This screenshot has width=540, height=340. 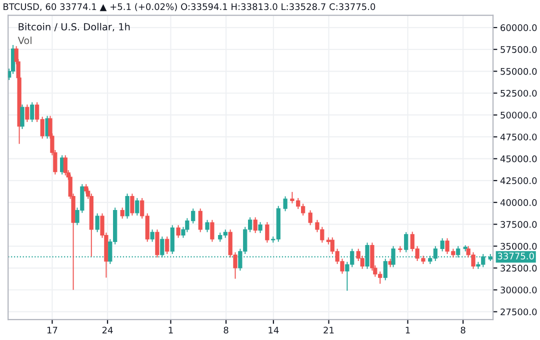 I want to click on text: Bitcoin / U.S. Dollar, 1h, so click(x=74, y=27).